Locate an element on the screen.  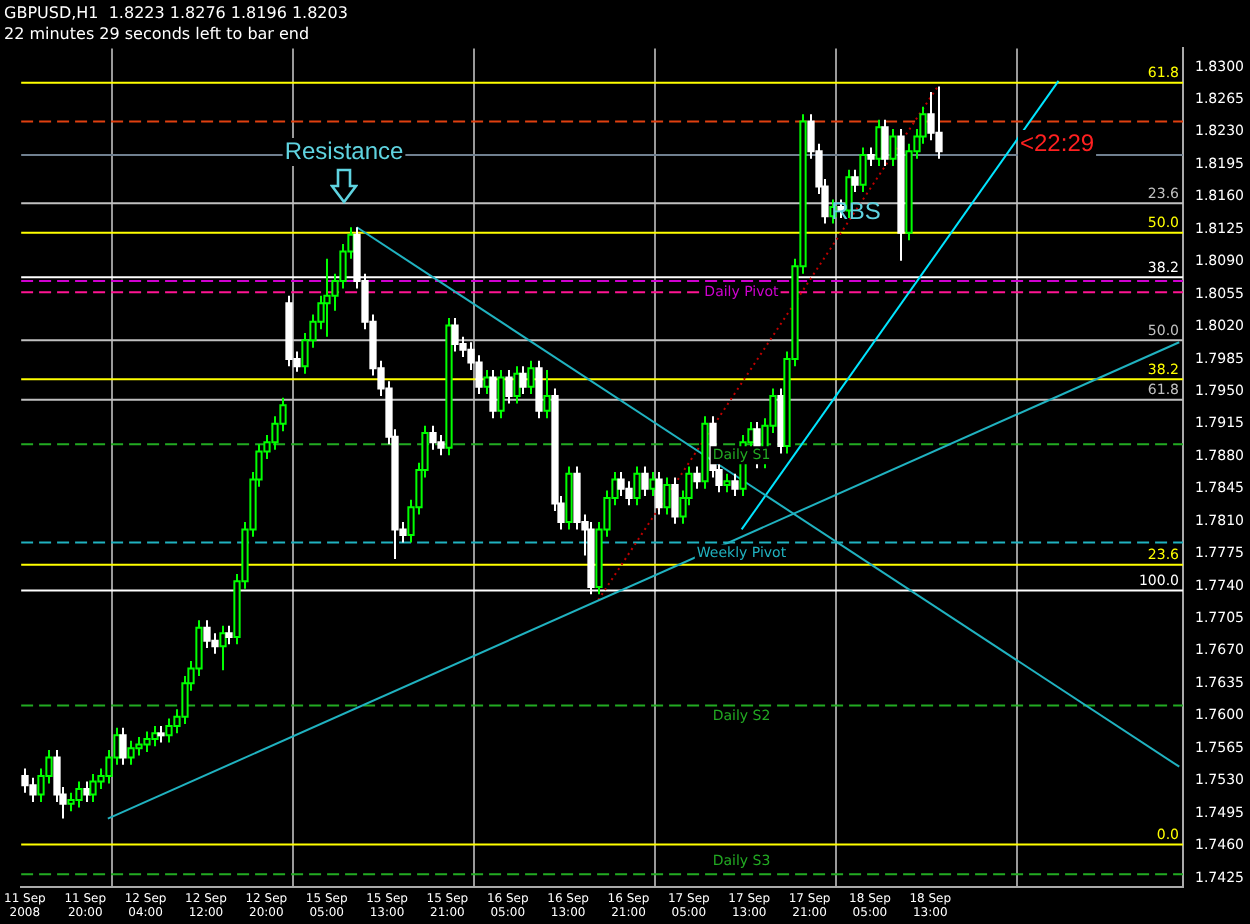
chart-title: GBPUSD,H1 1.8223 1.8276 1.8196 1.8203 is located at coordinates (176, 12).